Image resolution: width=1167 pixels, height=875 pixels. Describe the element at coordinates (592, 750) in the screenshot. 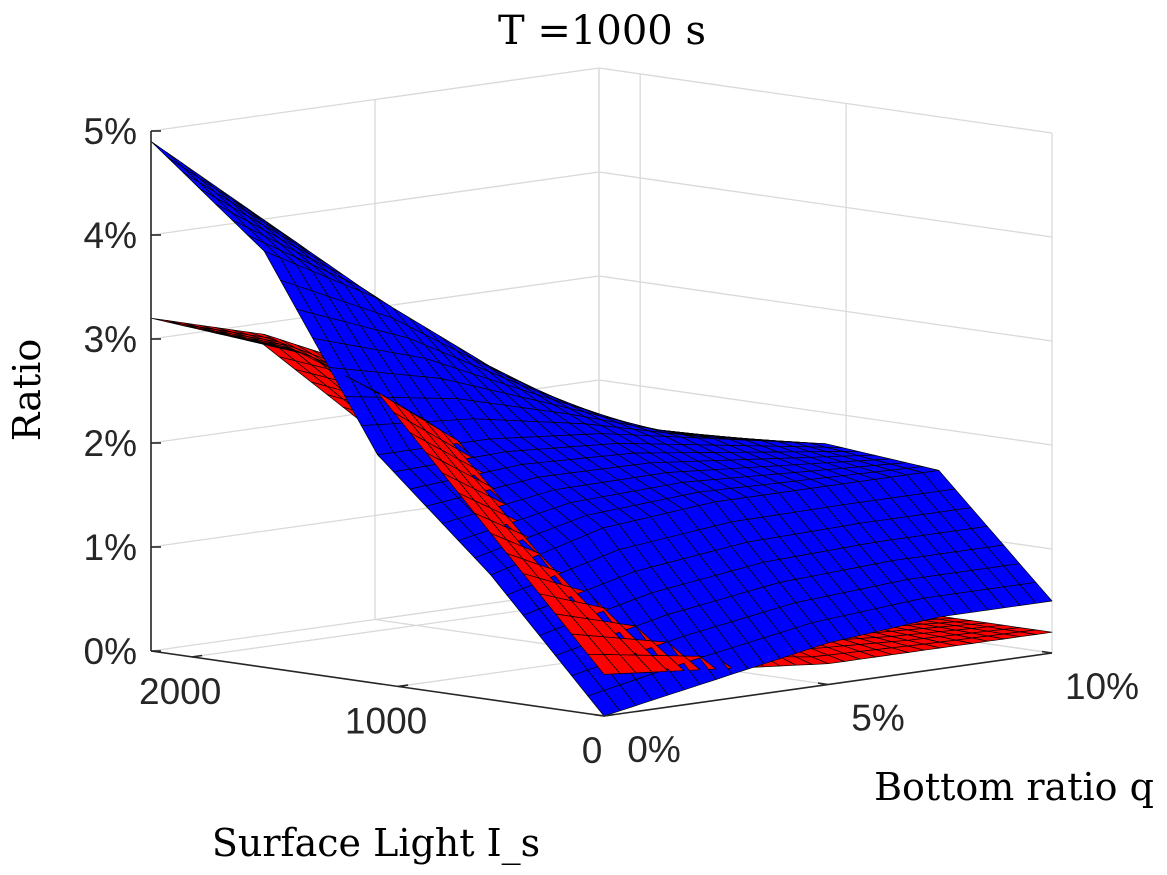

I see `x-tick-label: 0` at that location.